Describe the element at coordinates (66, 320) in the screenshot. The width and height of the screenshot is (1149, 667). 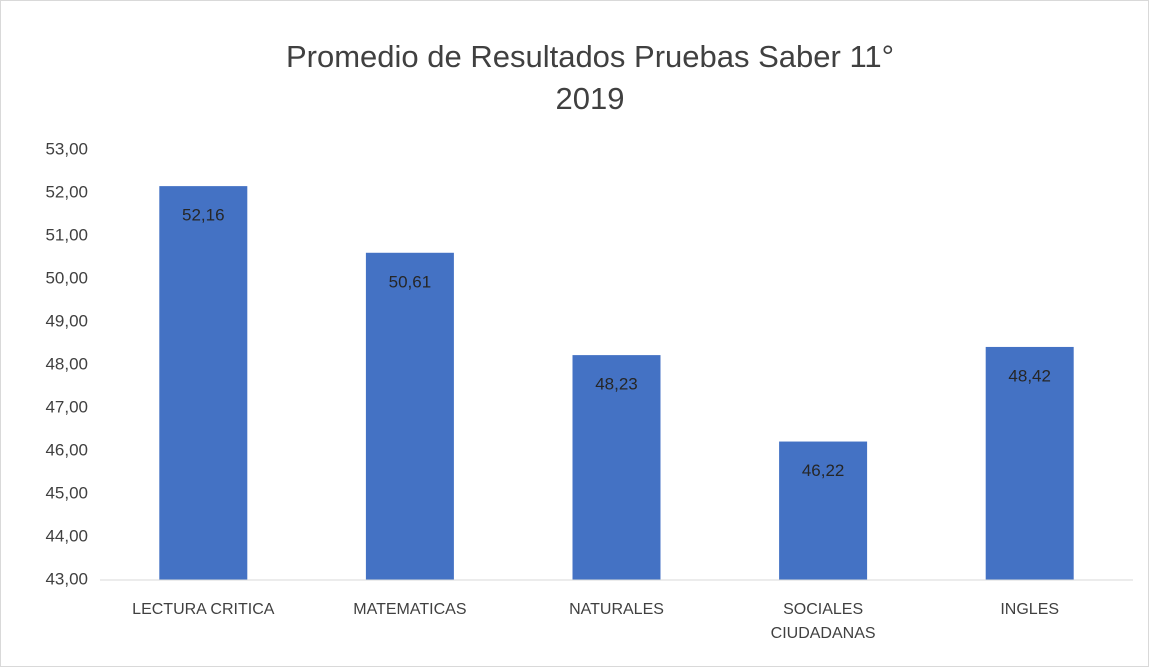
I see `y-tick-label: 49,00` at that location.